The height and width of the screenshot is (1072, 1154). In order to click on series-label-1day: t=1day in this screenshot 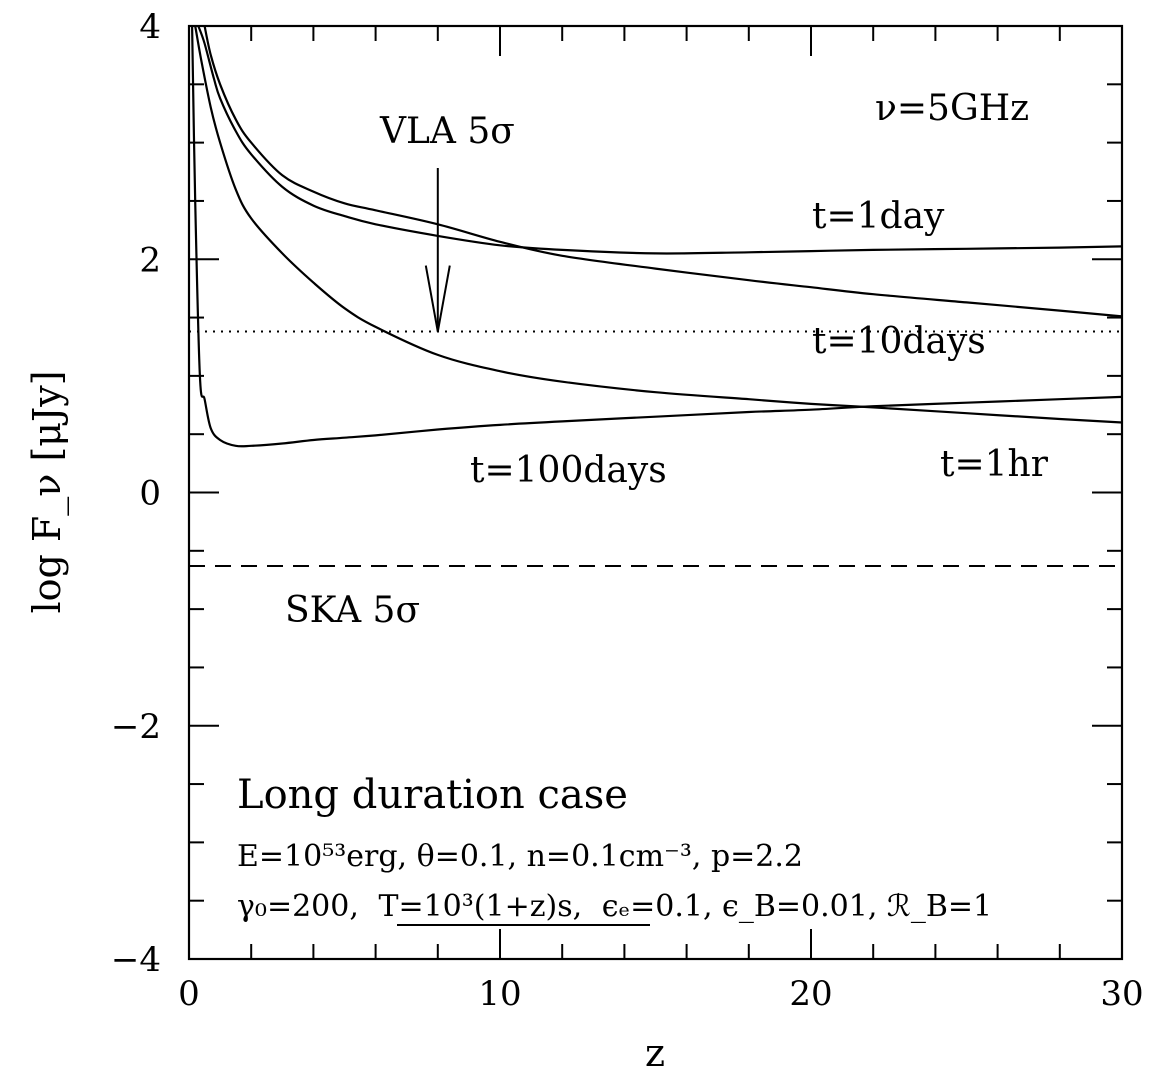, I will do `click(878, 216)`.